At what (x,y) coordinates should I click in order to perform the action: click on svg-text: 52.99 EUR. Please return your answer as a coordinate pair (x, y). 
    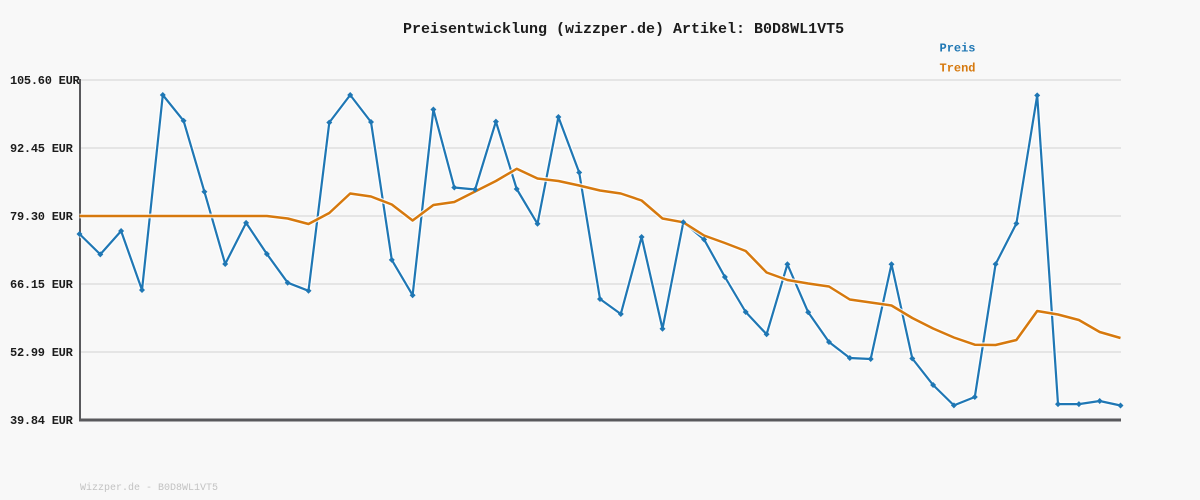
    Looking at the image, I should click on (42, 353).